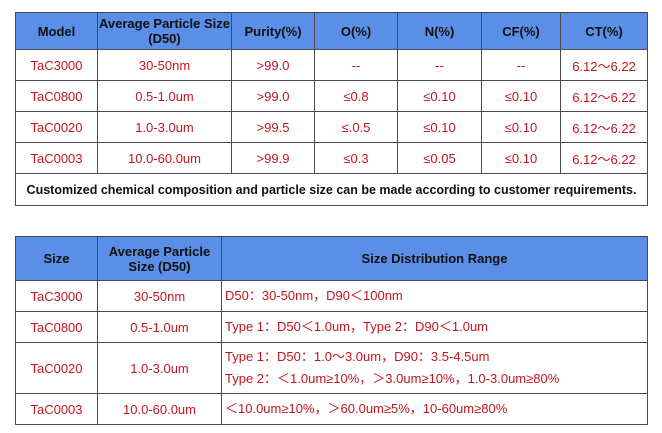 Image resolution: width=662 pixels, height=433 pixels. I want to click on oxygen-cell: ≤.0.5, so click(356, 127).